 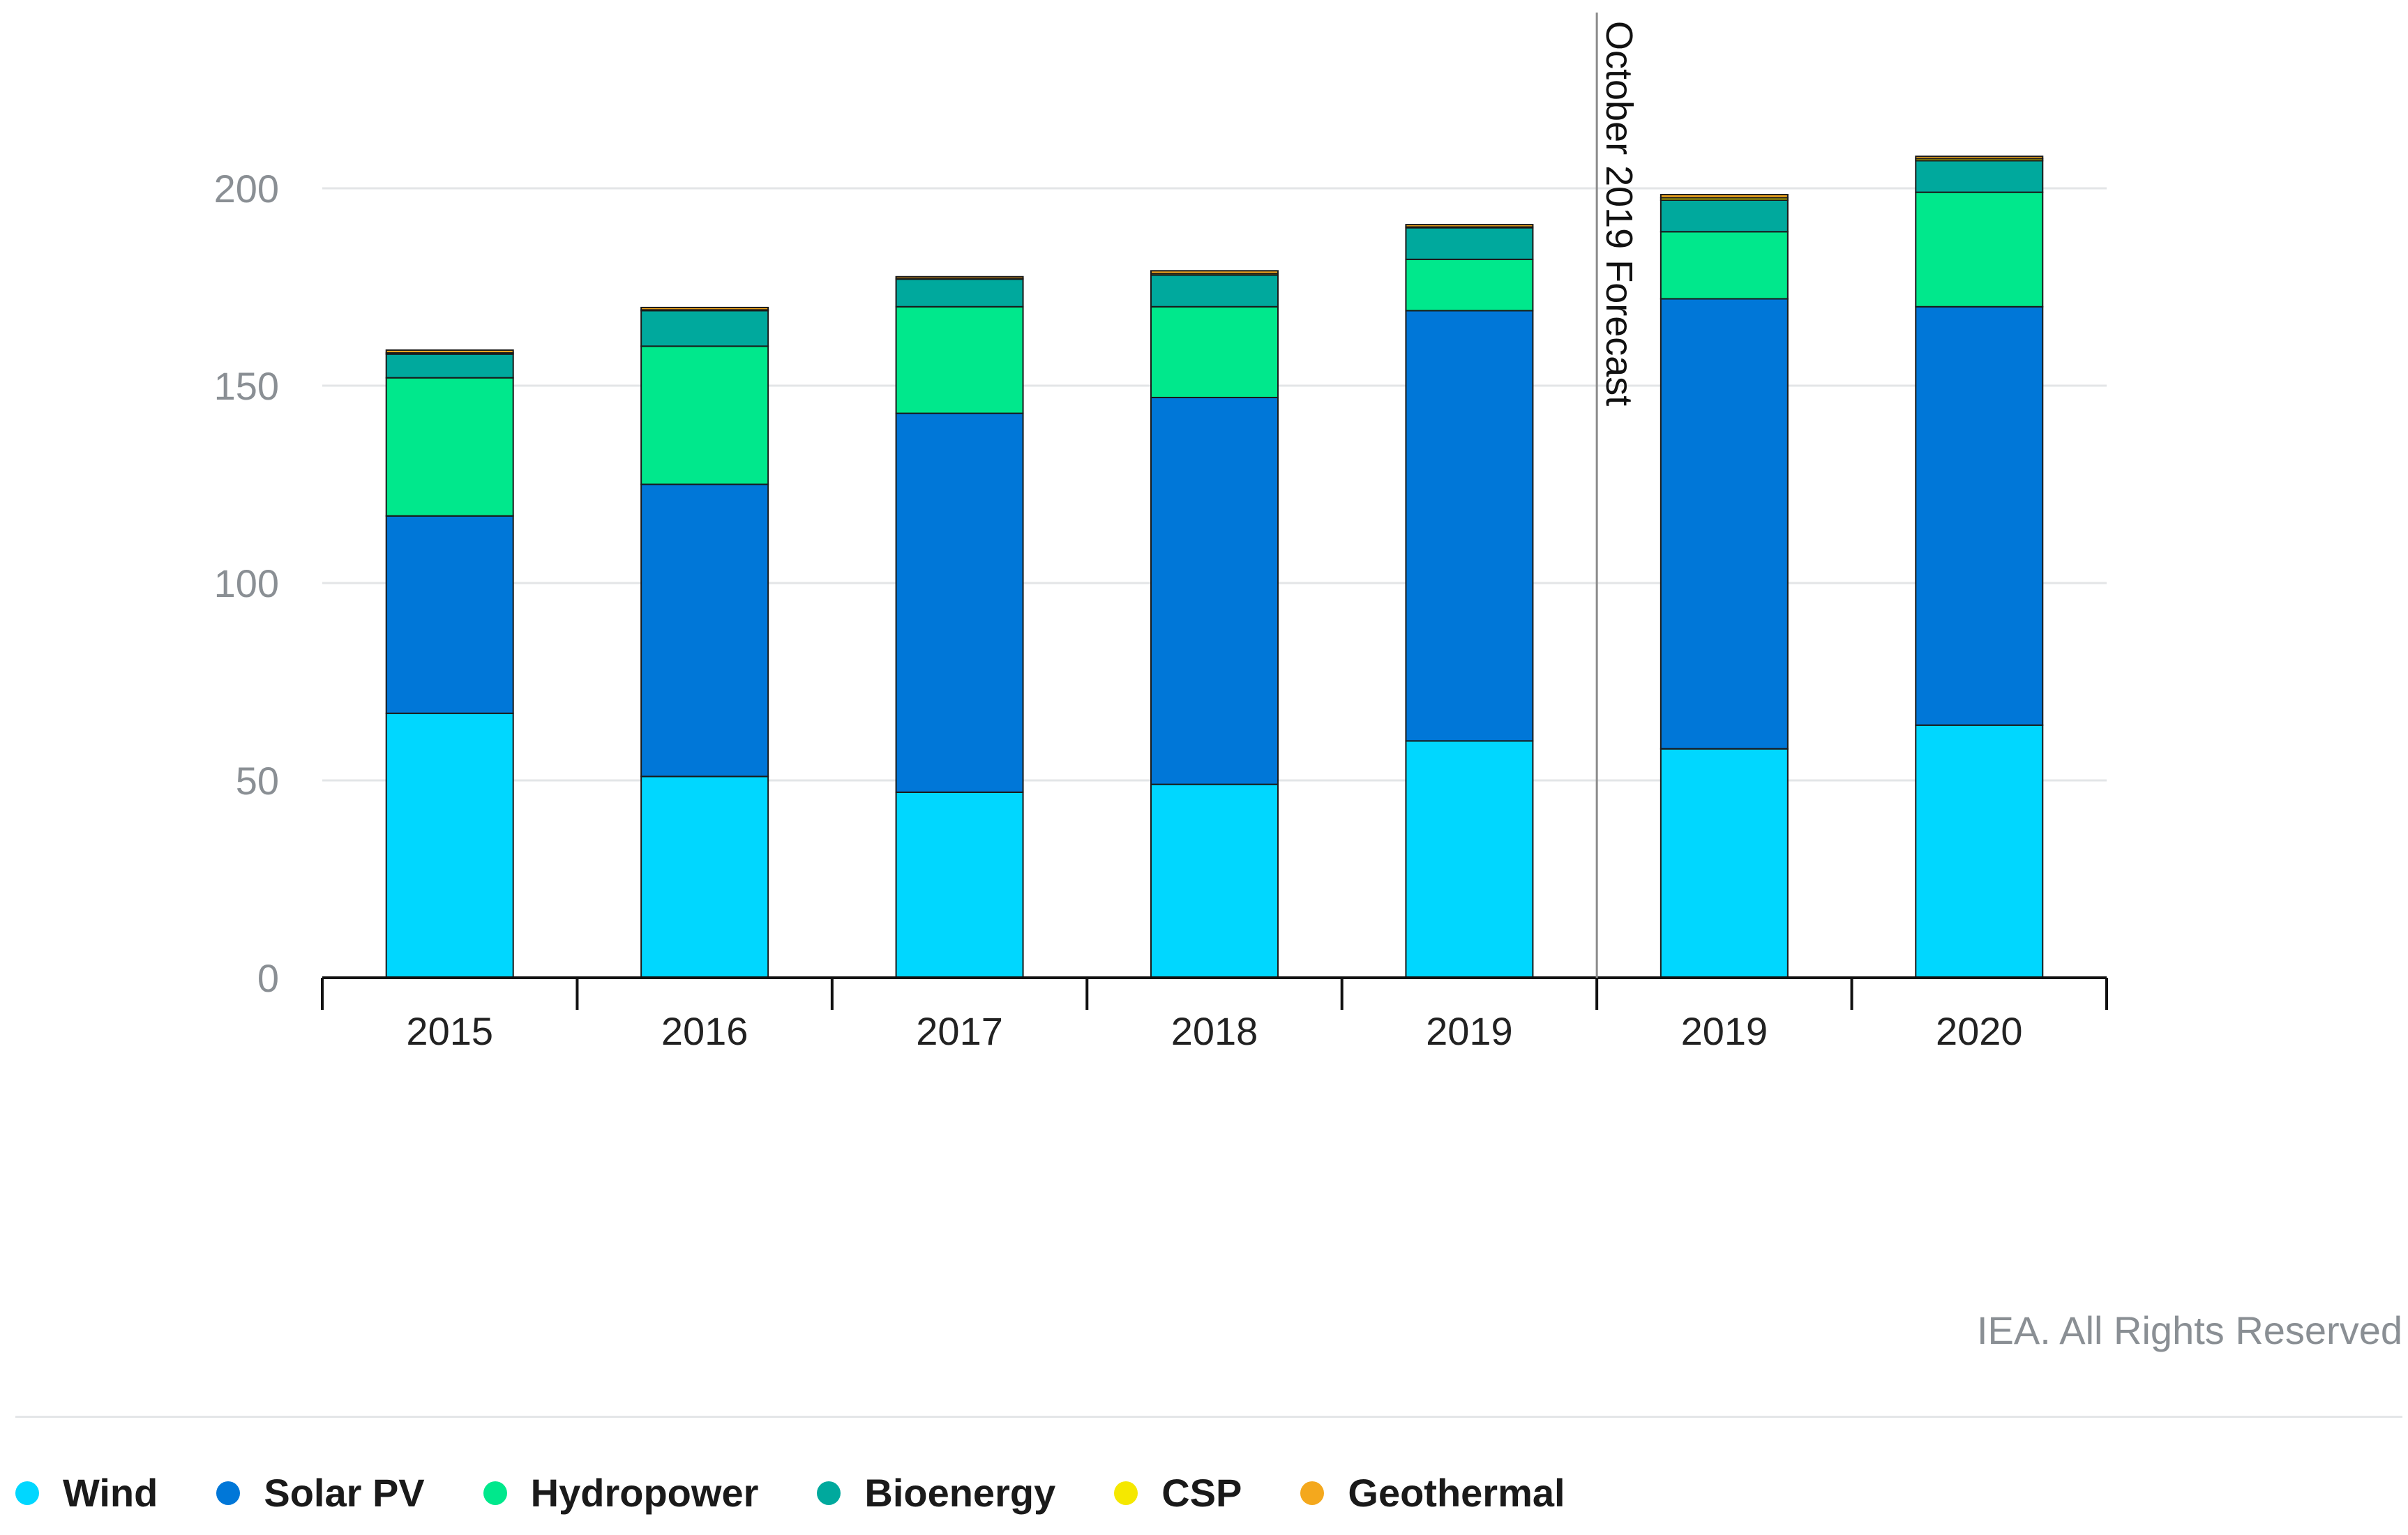 What do you see at coordinates (1214, 1031) in the screenshot?
I see `x-tick-label: 2018` at bounding box center [1214, 1031].